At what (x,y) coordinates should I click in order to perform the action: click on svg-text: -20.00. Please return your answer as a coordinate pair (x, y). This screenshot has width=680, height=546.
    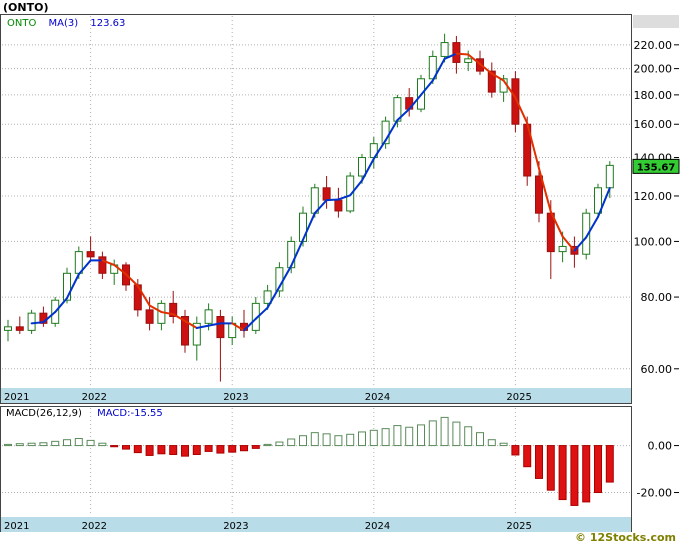
    Looking at the image, I should click on (654, 493).